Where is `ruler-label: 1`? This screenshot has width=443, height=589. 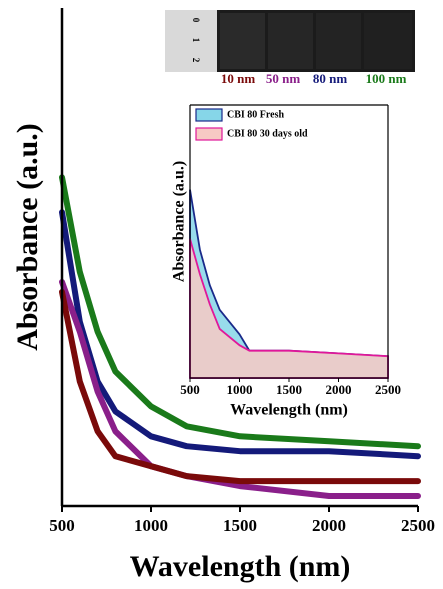
ruler-label: 1 is located at coordinates (196, 40).